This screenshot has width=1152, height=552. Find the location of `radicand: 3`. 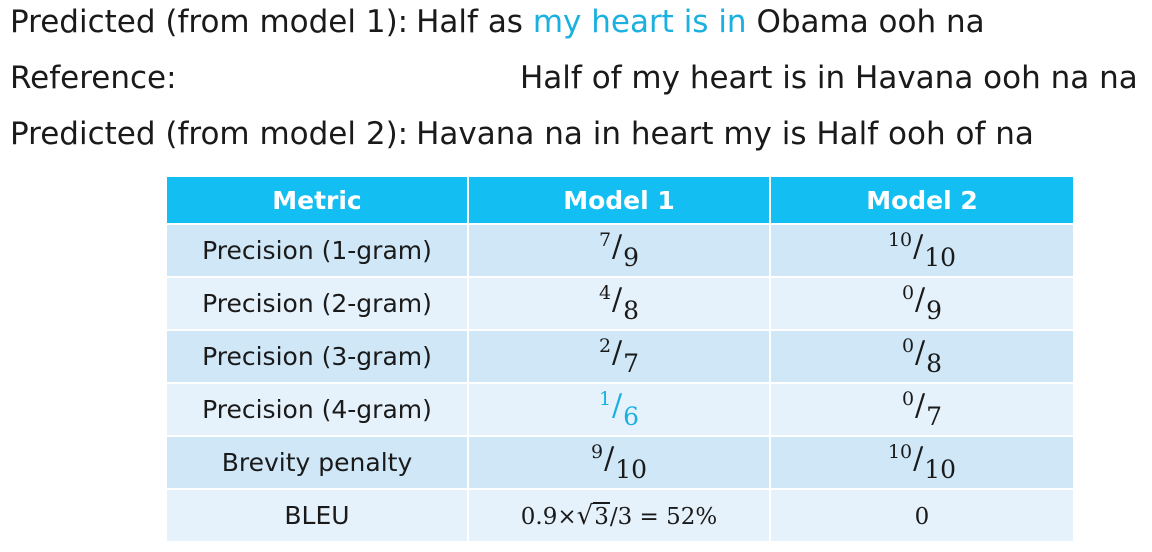

radicand: 3 is located at coordinates (601, 515).